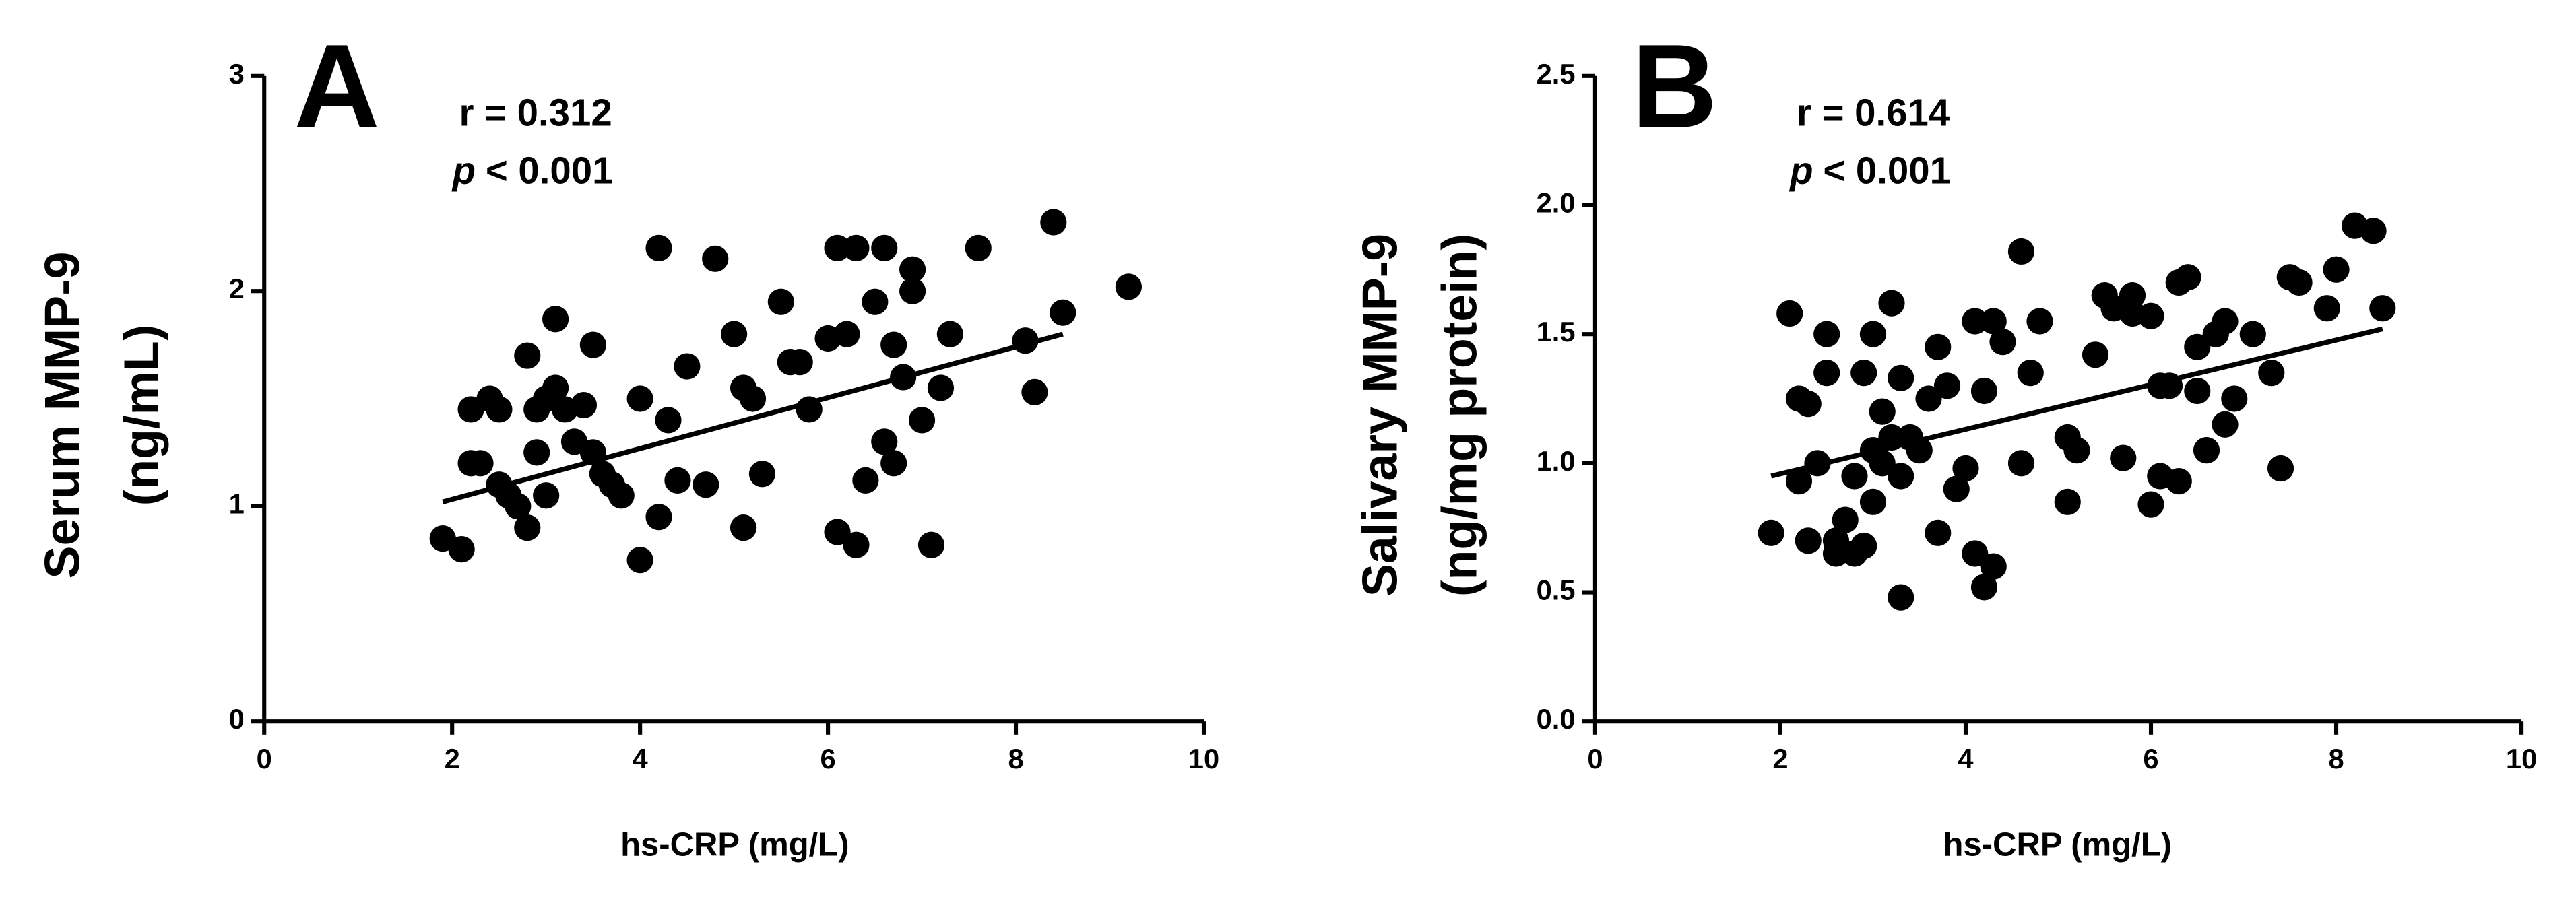 The height and width of the screenshot is (897, 2576). I want to click on annotation-p: p < 0.001, so click(532, 170).